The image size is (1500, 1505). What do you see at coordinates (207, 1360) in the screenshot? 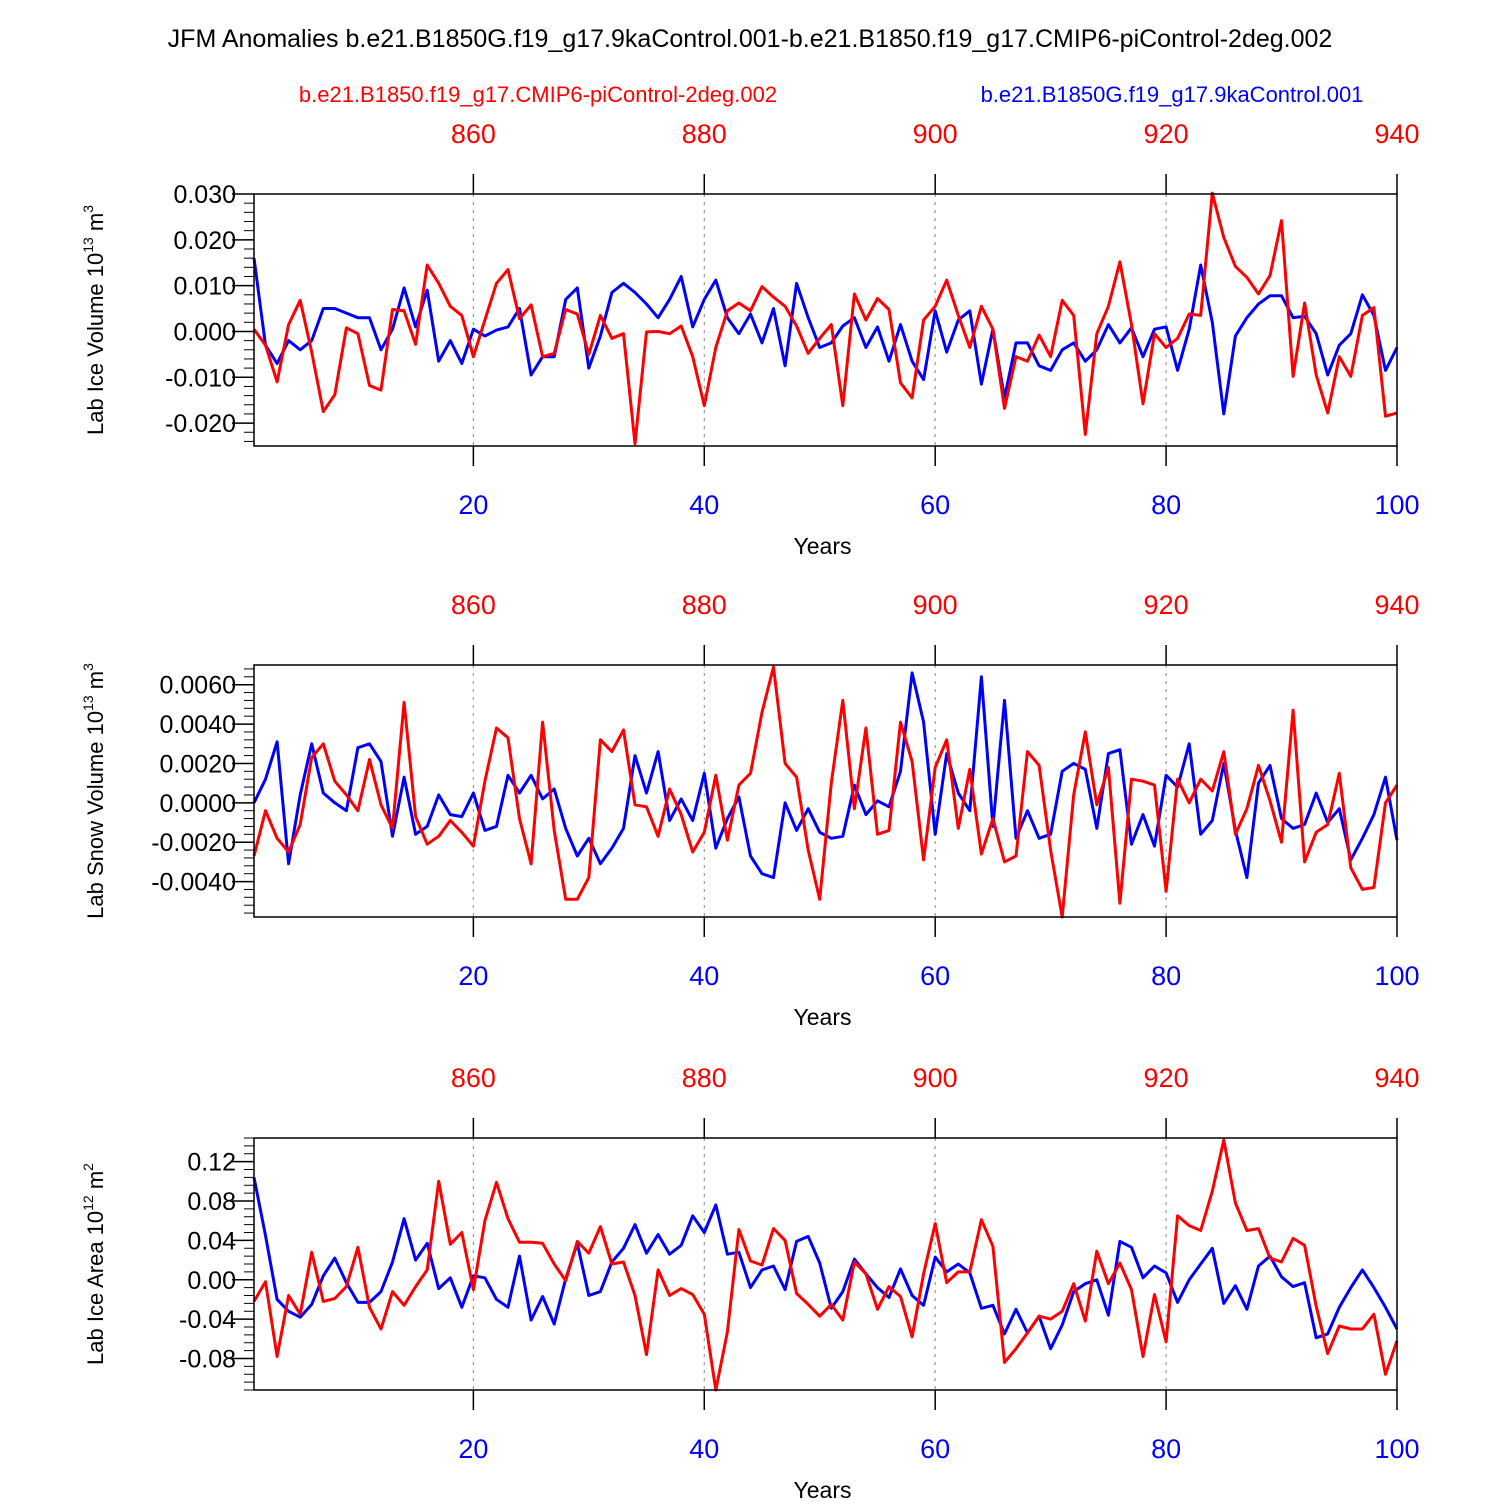
I see `ice-area-ytick-label-0: -0.08` at bounding box center [207, 1360].